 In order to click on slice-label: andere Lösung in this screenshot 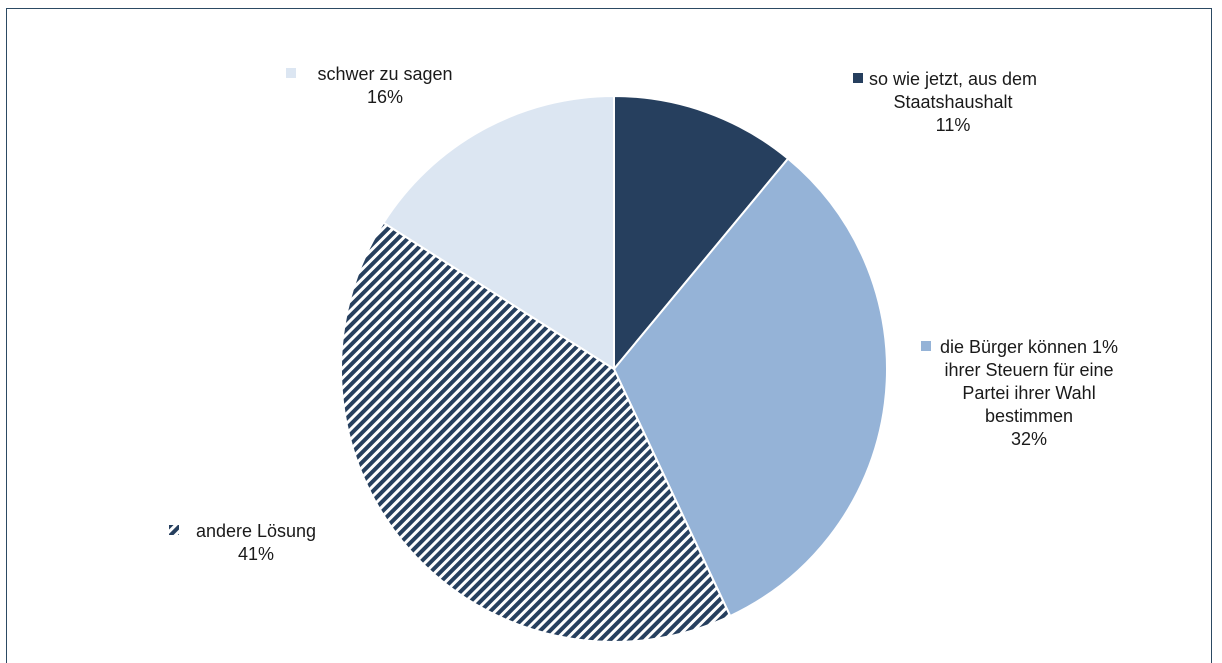, I will do `click(256, 531)`.